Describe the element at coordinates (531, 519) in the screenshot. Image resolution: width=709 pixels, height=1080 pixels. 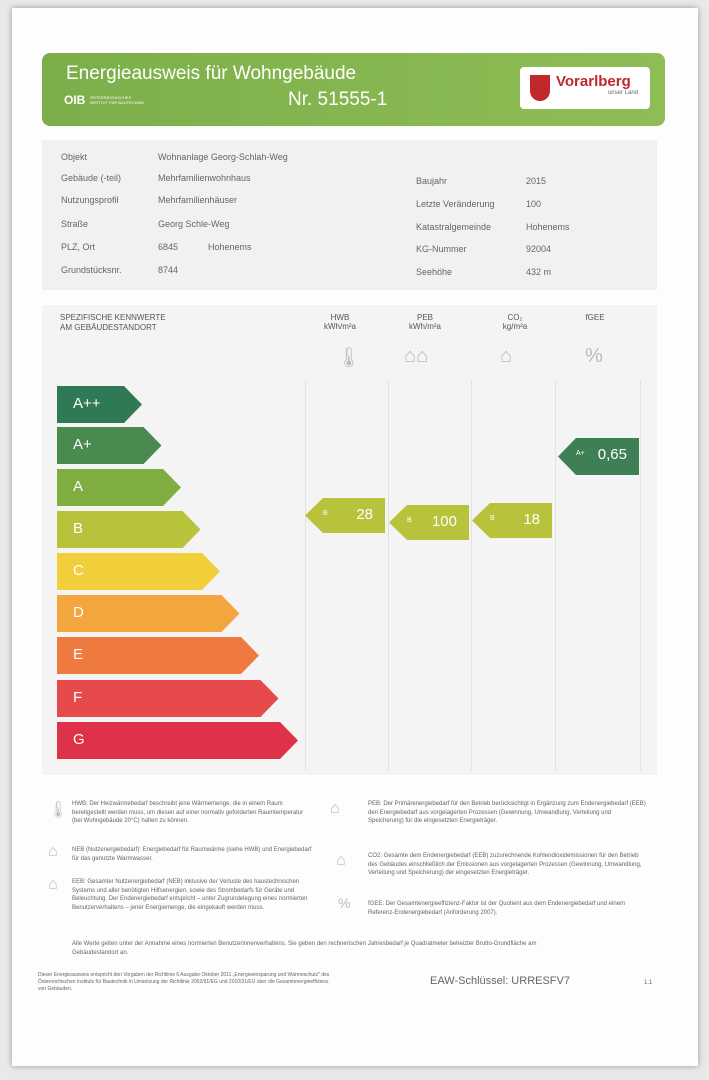
I see `marker-value: 18` at that location.